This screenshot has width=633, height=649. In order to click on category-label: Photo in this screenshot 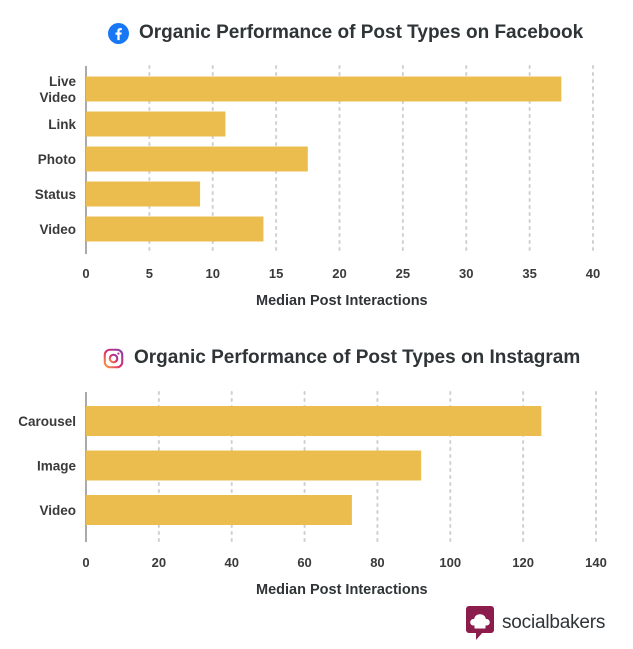, I will do `click(57, 159)`.